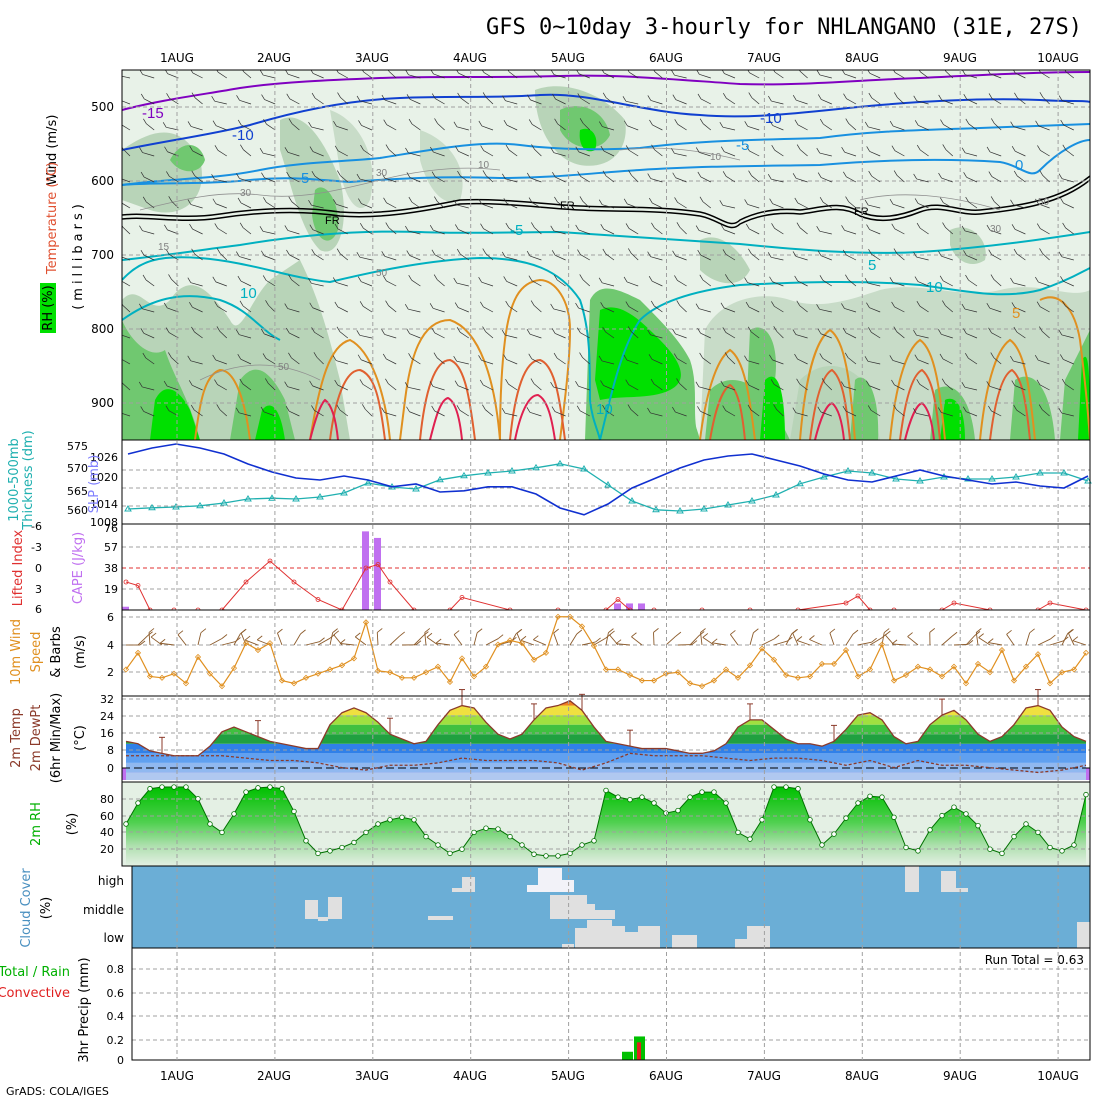 This screenshot has width=1100, height=1100. Describe the element at coordinates (365, 570) in the screenshot. I see `cape-bar` at that location.